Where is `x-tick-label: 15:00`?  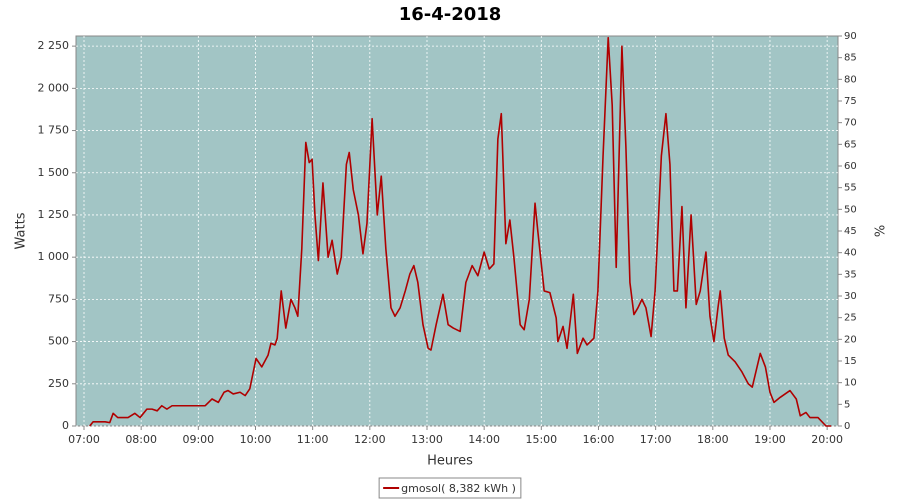
x-tick-label: 15:00 is located at coordinates (541, 439).